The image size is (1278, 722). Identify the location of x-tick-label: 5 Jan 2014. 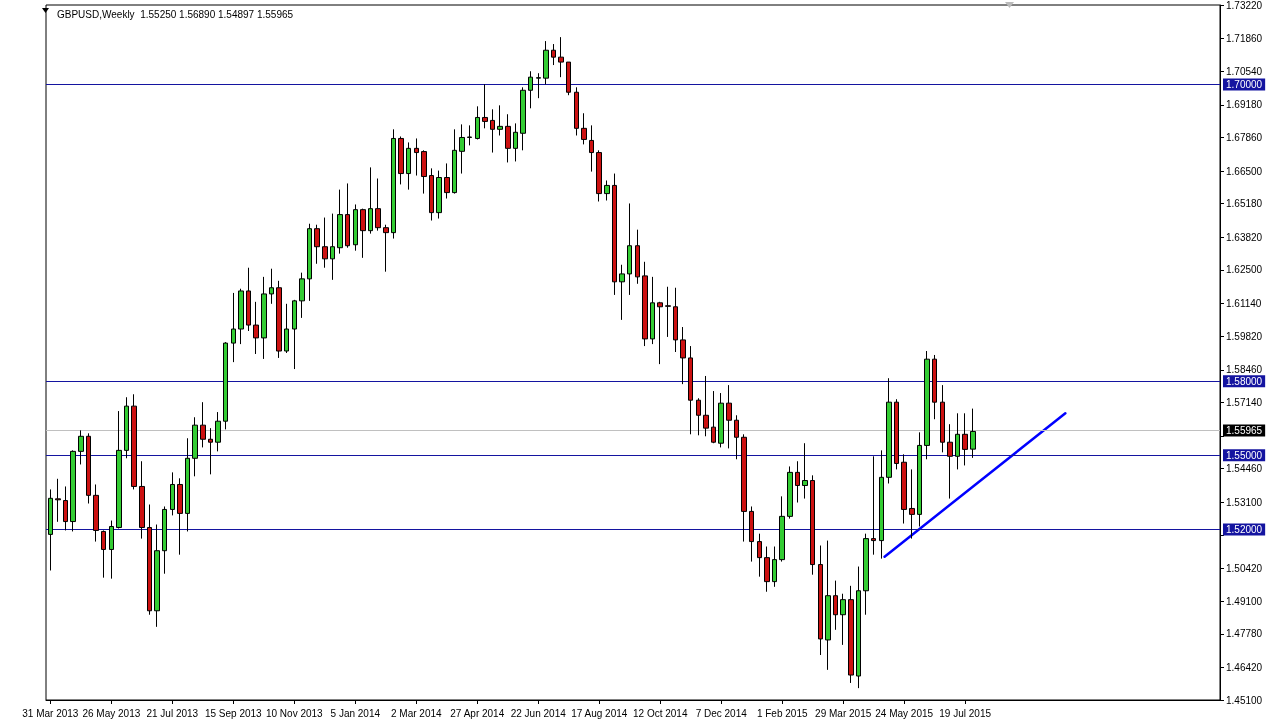
(355, 713).